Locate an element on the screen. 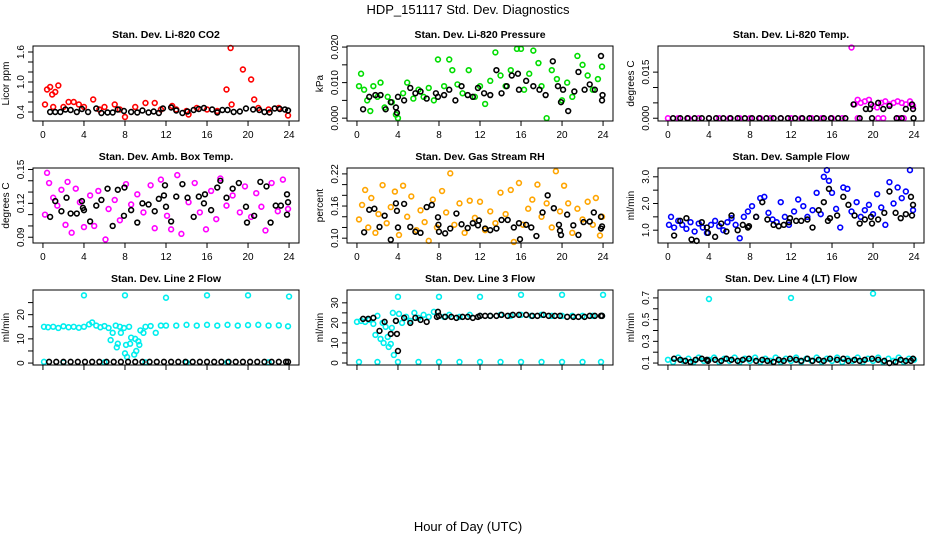 This screenshot has width=936, height=540. x-tick-label: 4 is located at coordinates (84, 135).